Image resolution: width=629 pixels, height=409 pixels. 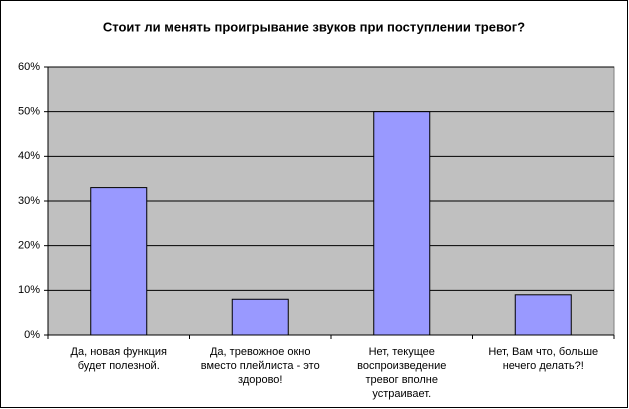 I want to click on y-tick-label: 60%, so click(x=29, y=67).